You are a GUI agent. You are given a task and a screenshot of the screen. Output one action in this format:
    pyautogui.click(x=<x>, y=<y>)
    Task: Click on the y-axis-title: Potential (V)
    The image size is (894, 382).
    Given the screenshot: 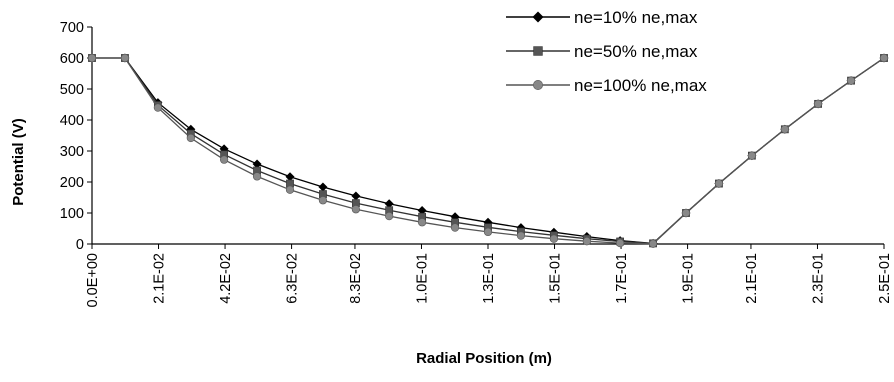 What is the action you would take?
    pyautogui.click(x=18, y=162)
    